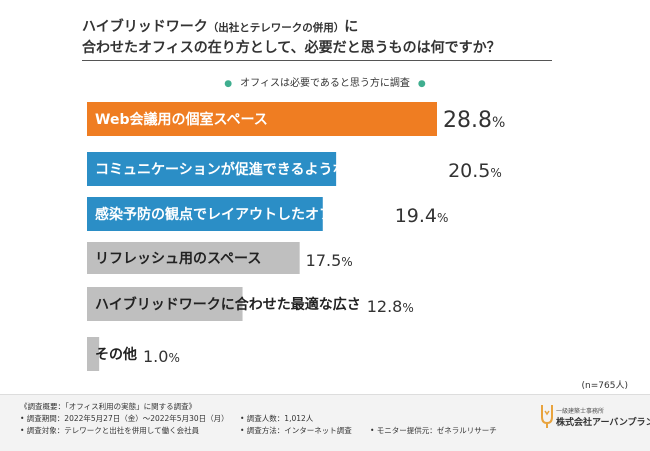 Image resolution: width=650 pixels, height=451 pixels. Describe the element at coordinates (145, 27) in the screenshot. I see `title-main: ハイブリッドワーク` at that location.